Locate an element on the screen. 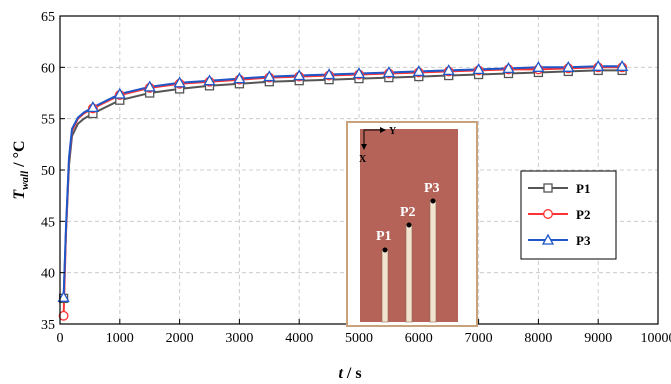 The width and height of the screenshot is (671, 384). legend-marker-p3 is located at coordinates (548, 239).